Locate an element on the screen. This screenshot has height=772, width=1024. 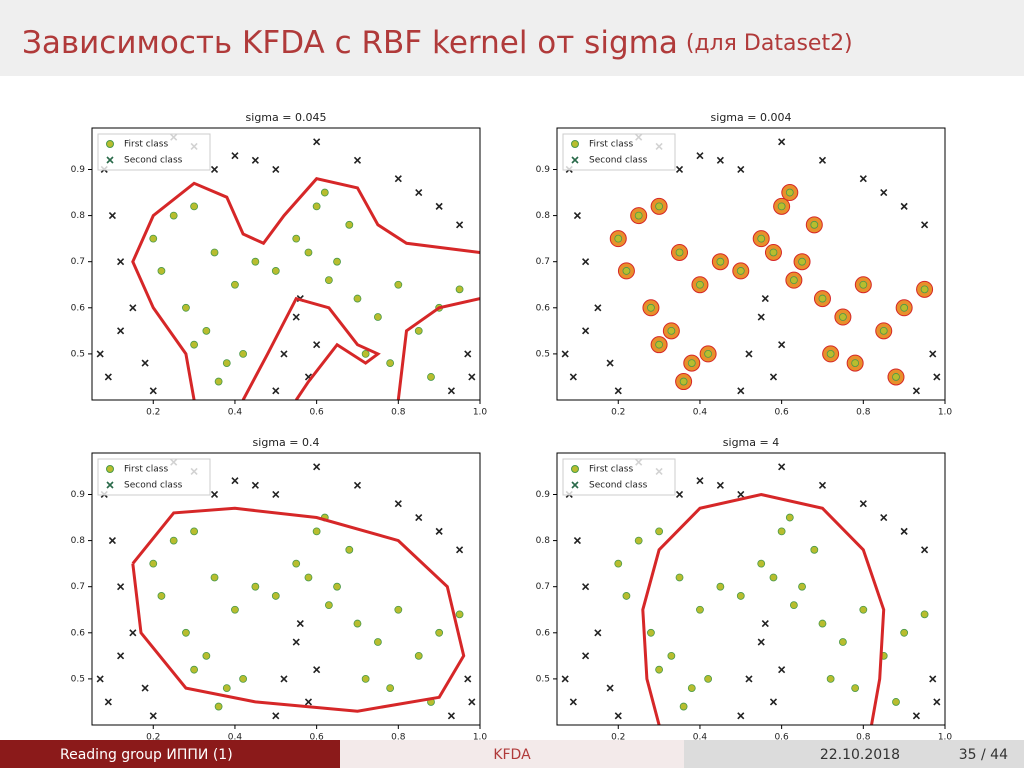
decision-boundary is located at coordinates (298, 609).